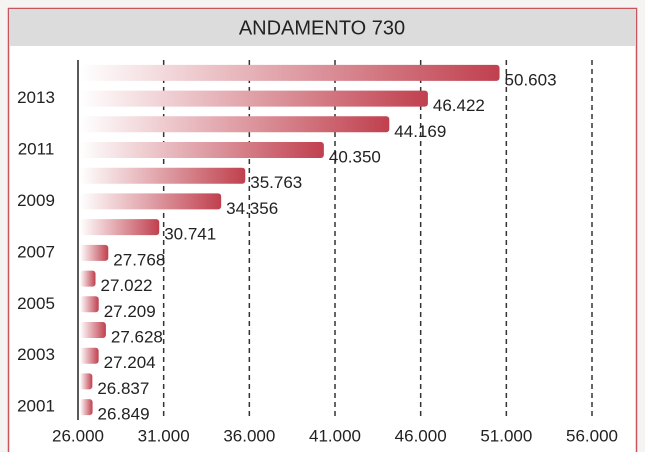  What do you see at coordinates (252, 208) in the screenshot?
I see `data-label: 34.356` at bounding box center [252, 208].